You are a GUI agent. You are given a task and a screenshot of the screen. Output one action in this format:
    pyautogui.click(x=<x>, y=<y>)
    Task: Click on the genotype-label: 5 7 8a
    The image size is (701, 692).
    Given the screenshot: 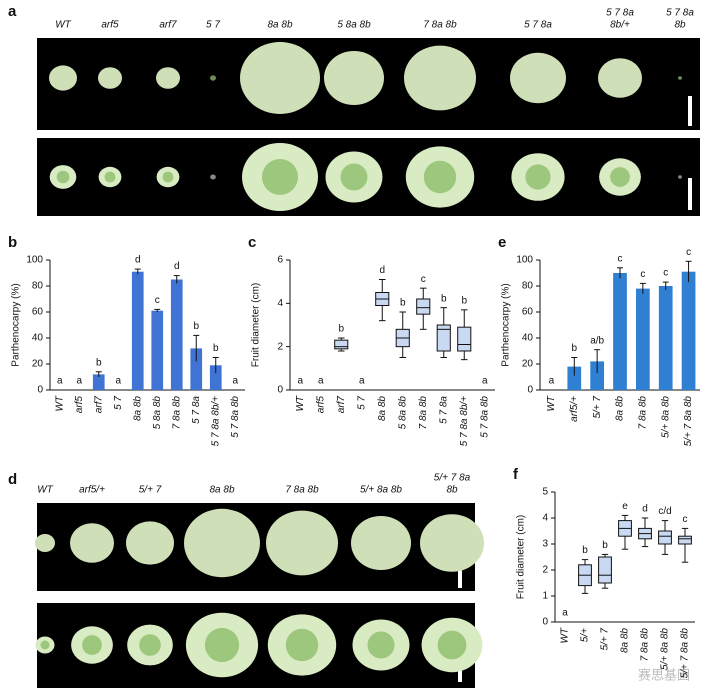 What is the action you would take?
    pyautogui.click(x=620, y=13)
    